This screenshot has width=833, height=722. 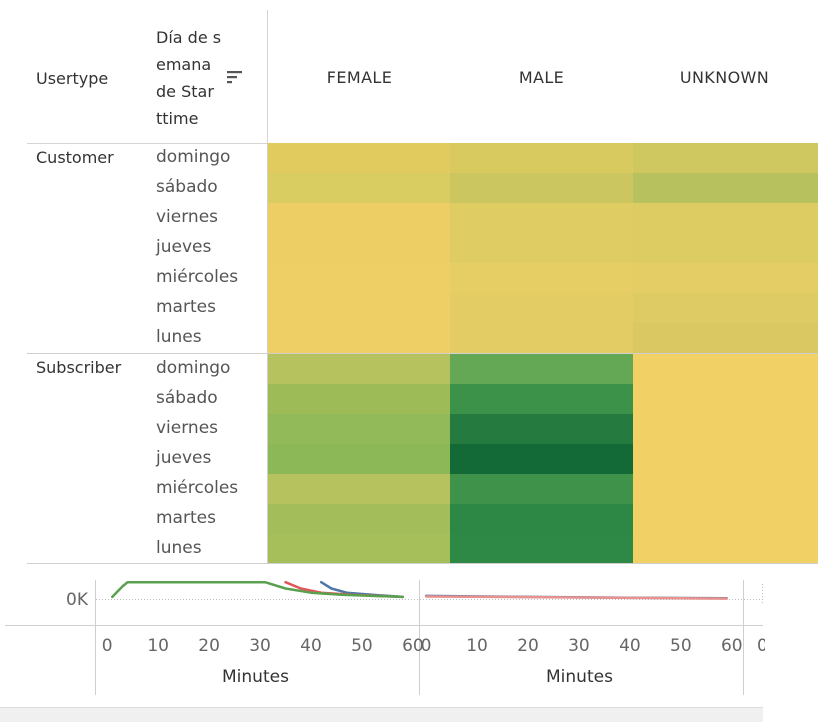 What do you see at coordinates (197, 488) in the screenshot?
I see `day-label-subscriber-4: miércoles` at bounding box center [197, 488].